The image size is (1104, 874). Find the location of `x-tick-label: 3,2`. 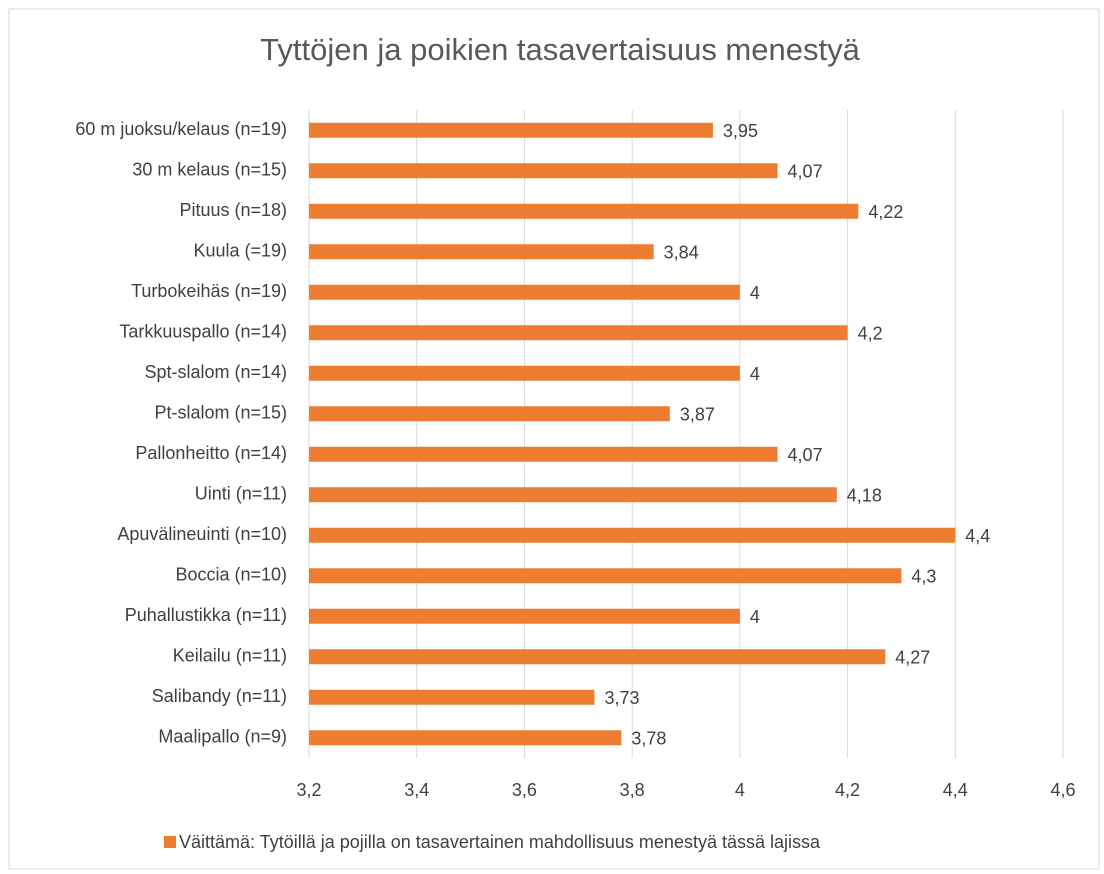

x-tick-label: 3,2 is located at coordinates (308, 790).